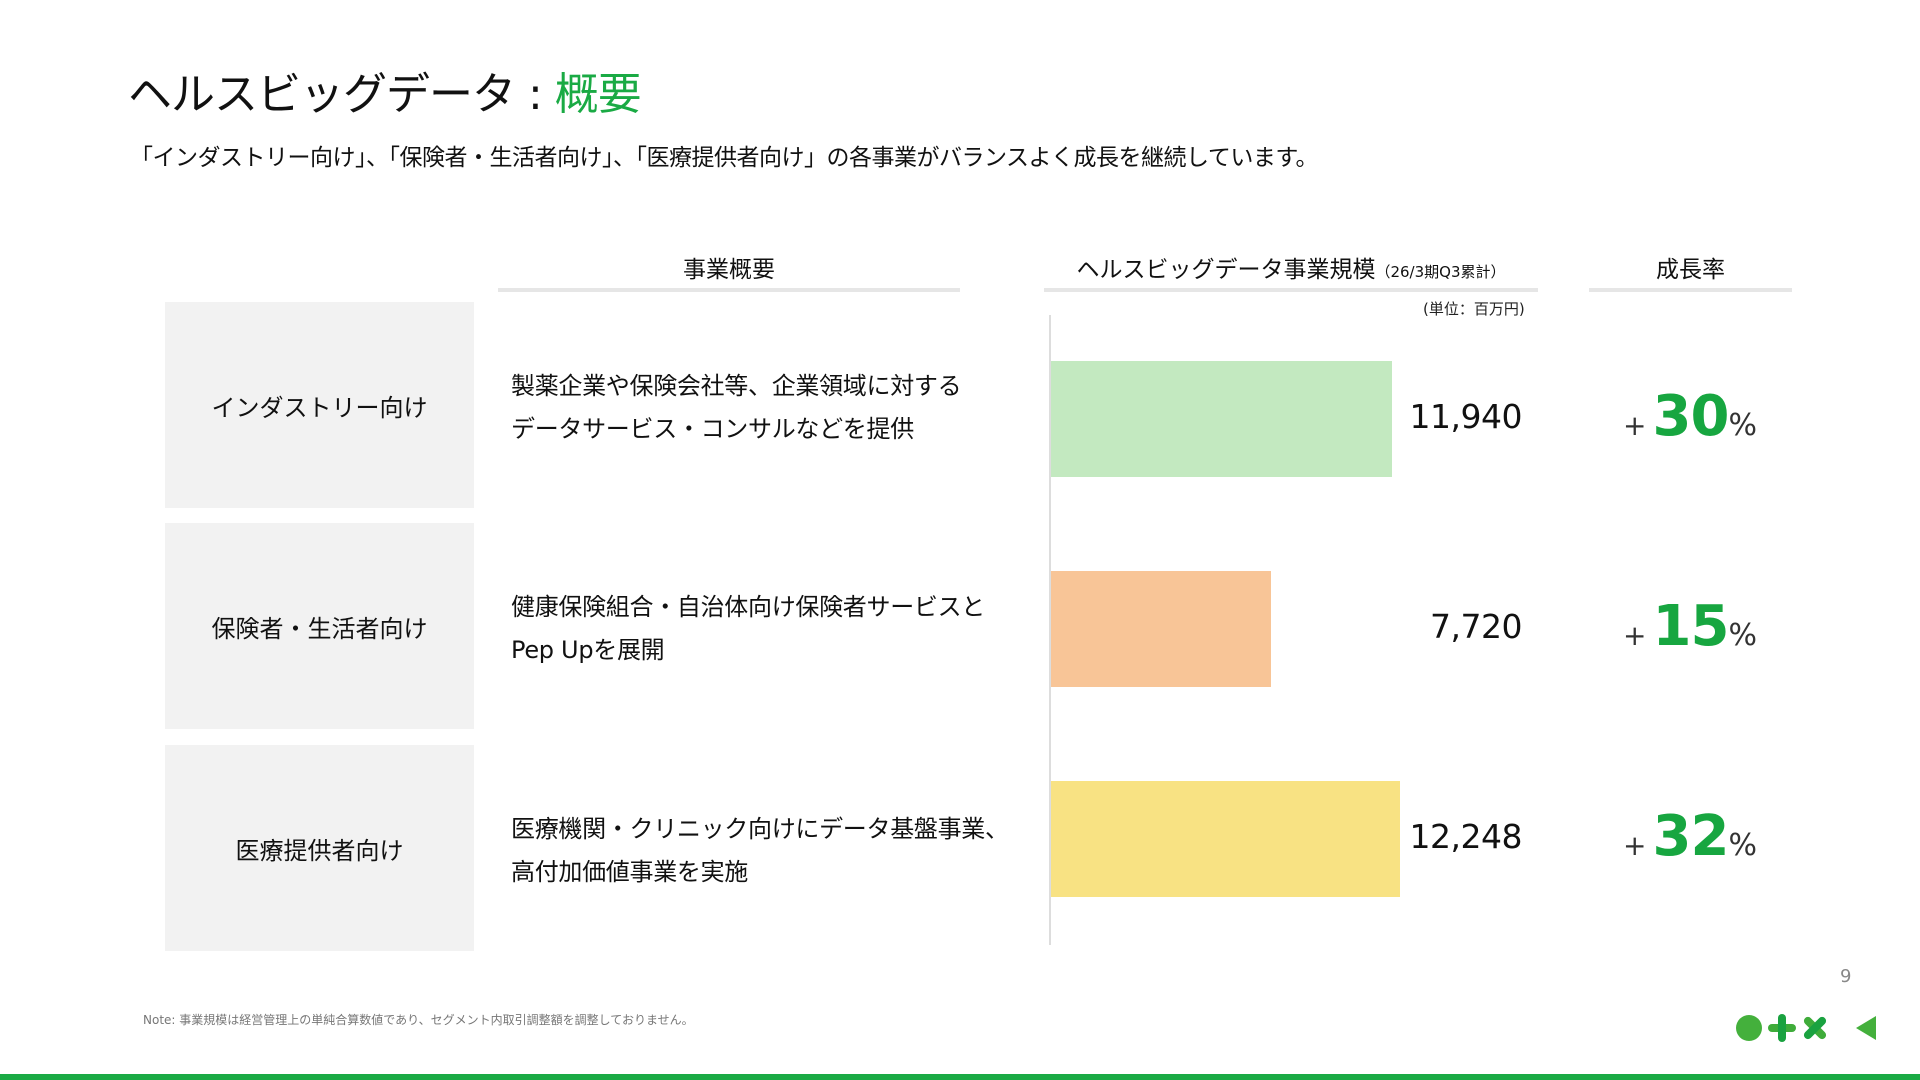 This screenshot has width=1920, height=1080. What do you see at coordinates (1466, 416) in the screenshot?
I see `value-industry: 11,940` at bounding box center [1466, 416].